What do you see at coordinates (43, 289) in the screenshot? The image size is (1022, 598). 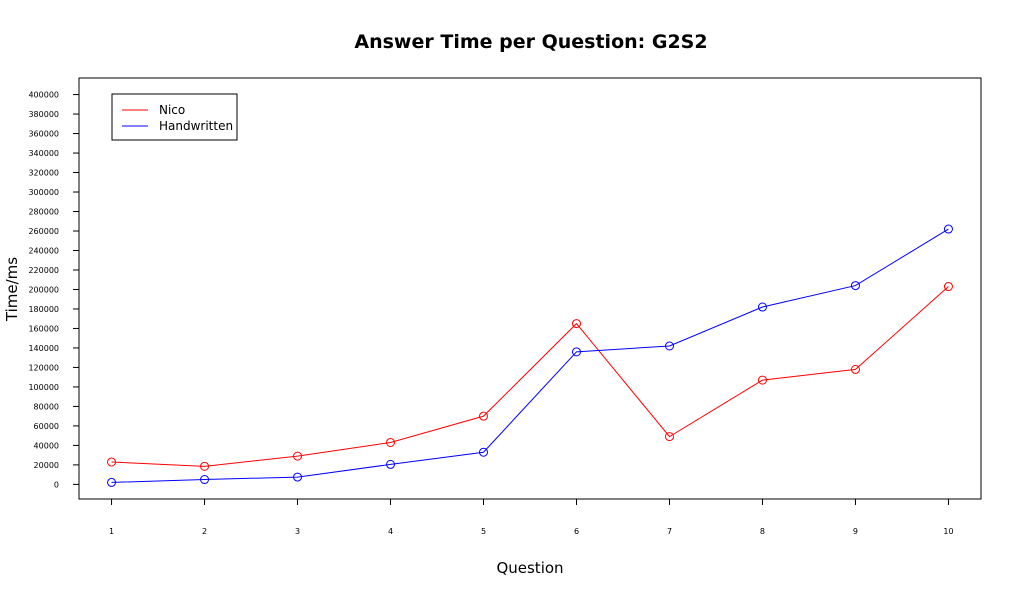 I see `y-tick-label: 200000` at bounding box center [43, 289].